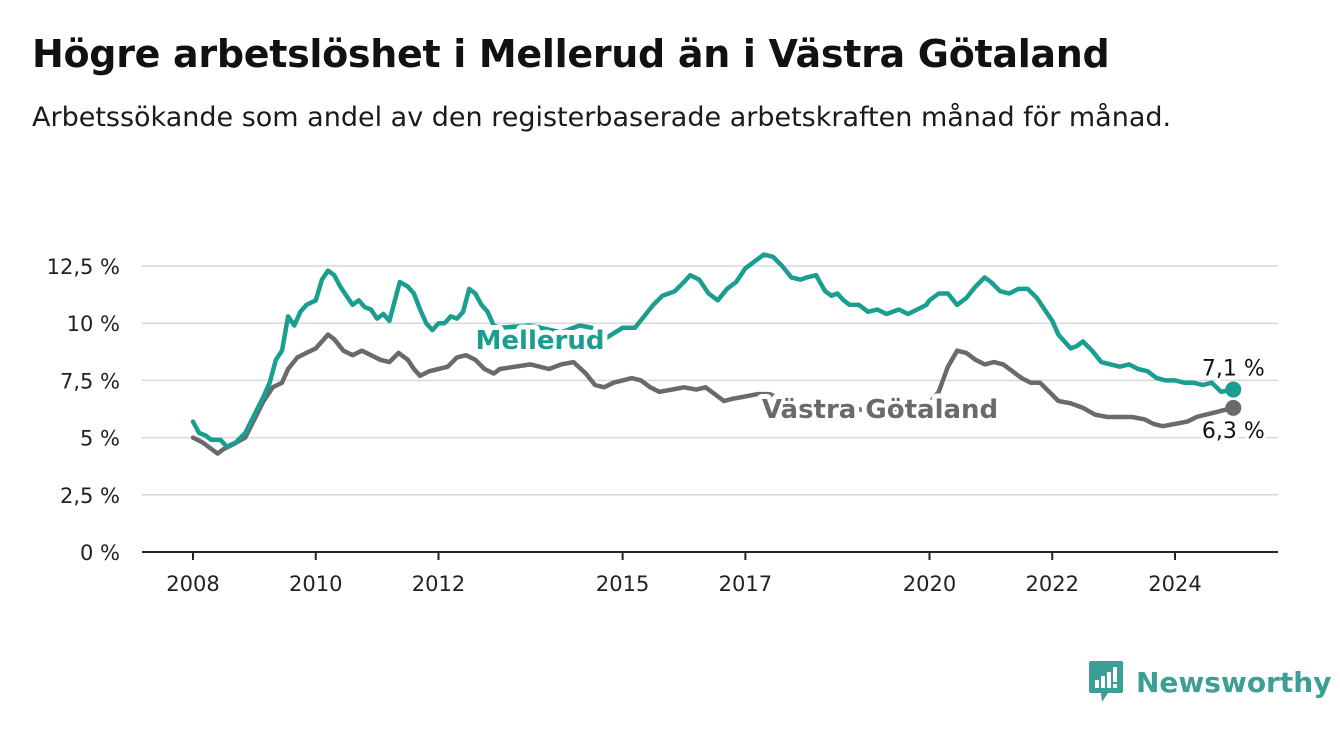 This screenshot has height=734, width=1340. I want to click on vastra-gotaland-label: Västra Götaland, so click(880, 410).